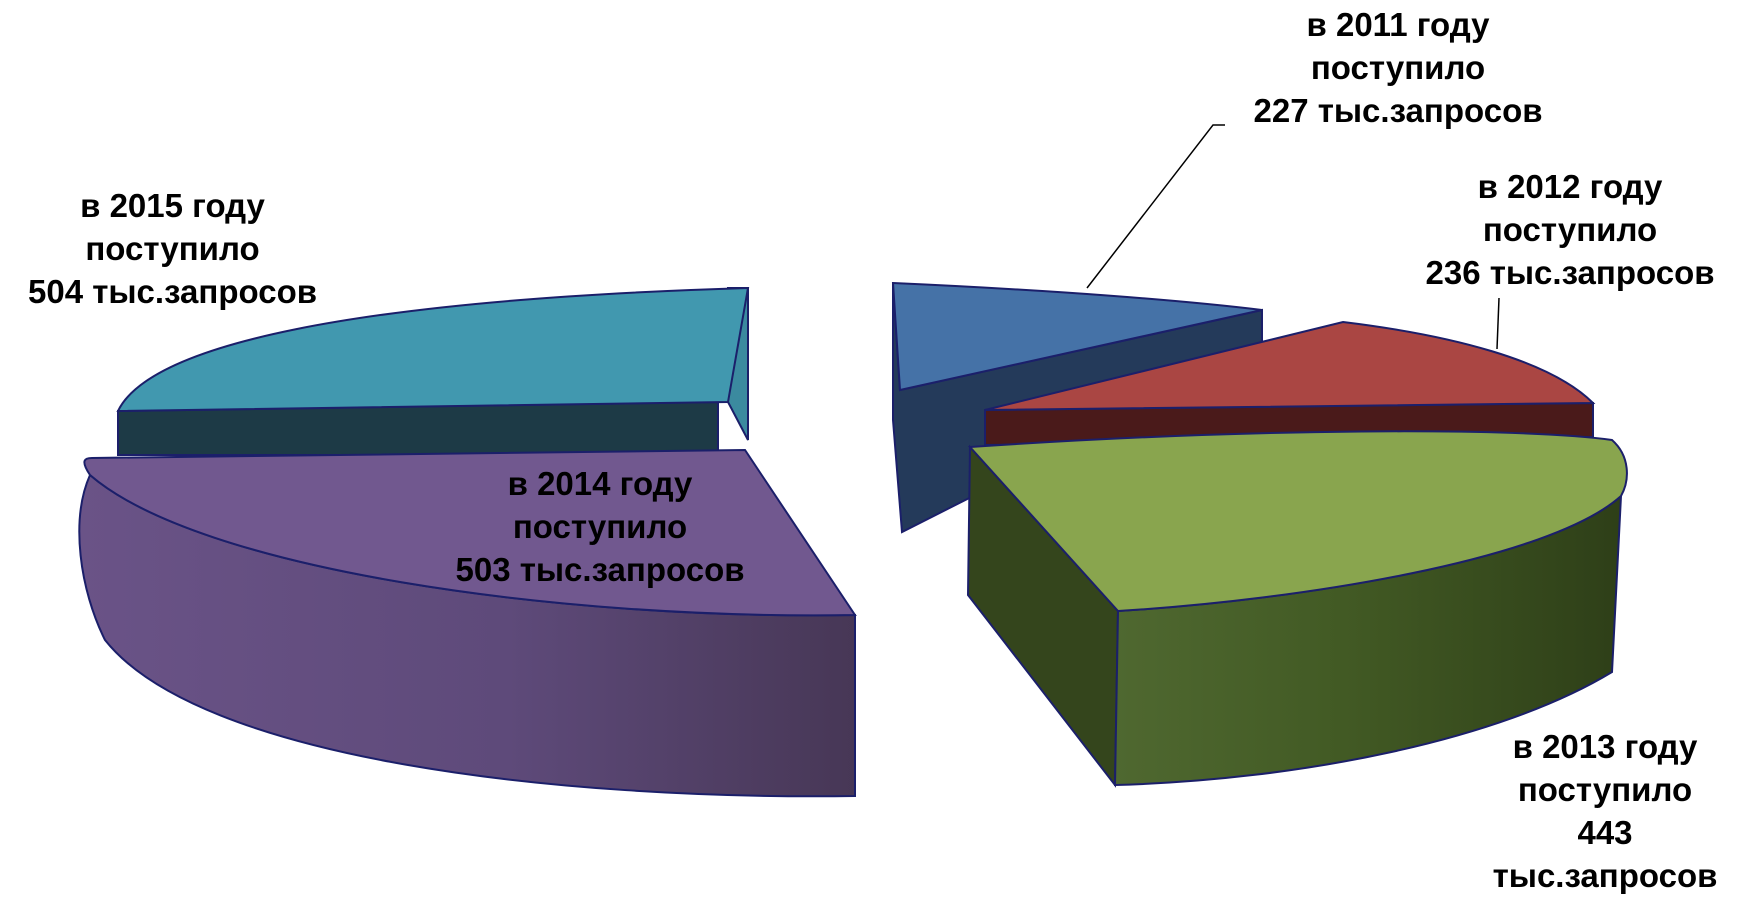  I want to click on slice-2014-top, so click(470, 532).